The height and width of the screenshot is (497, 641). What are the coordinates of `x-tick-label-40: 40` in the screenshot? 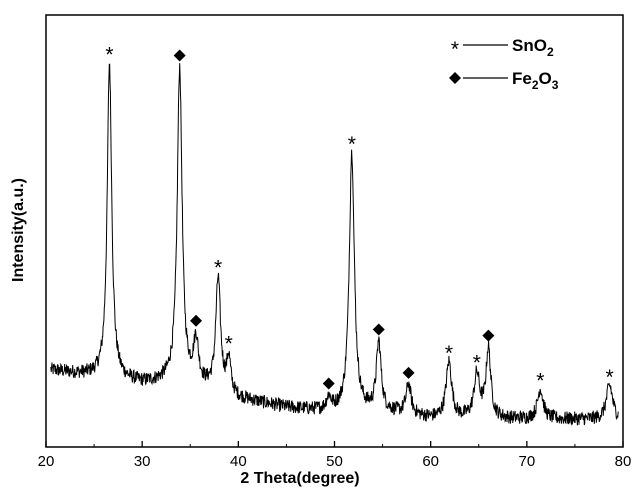 It's located at (238, 461).